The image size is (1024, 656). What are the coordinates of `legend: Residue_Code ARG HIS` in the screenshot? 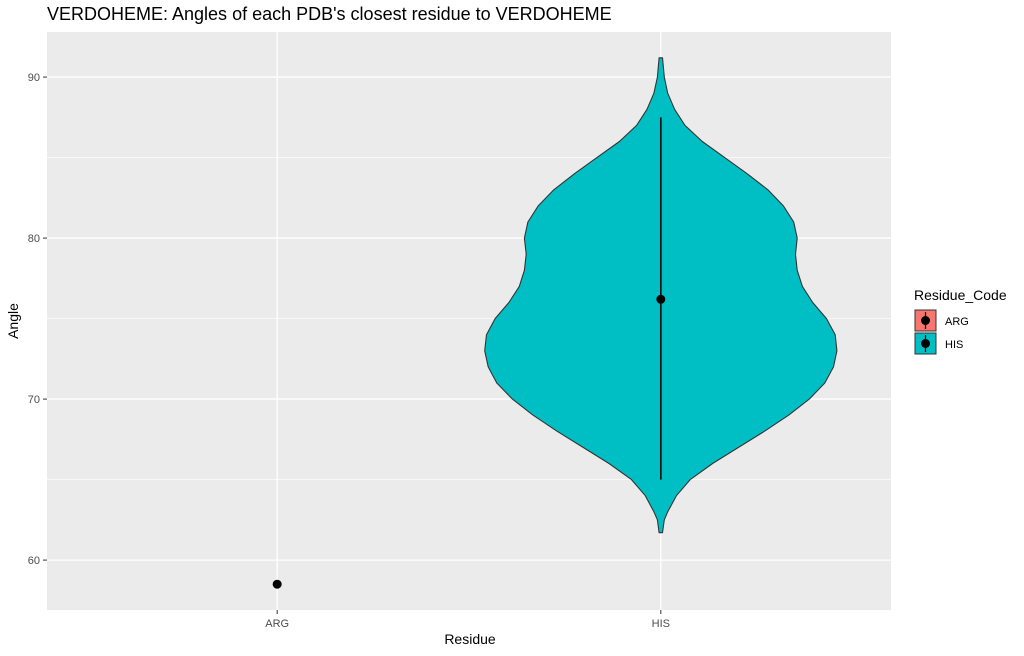 It's located at (960, 321).